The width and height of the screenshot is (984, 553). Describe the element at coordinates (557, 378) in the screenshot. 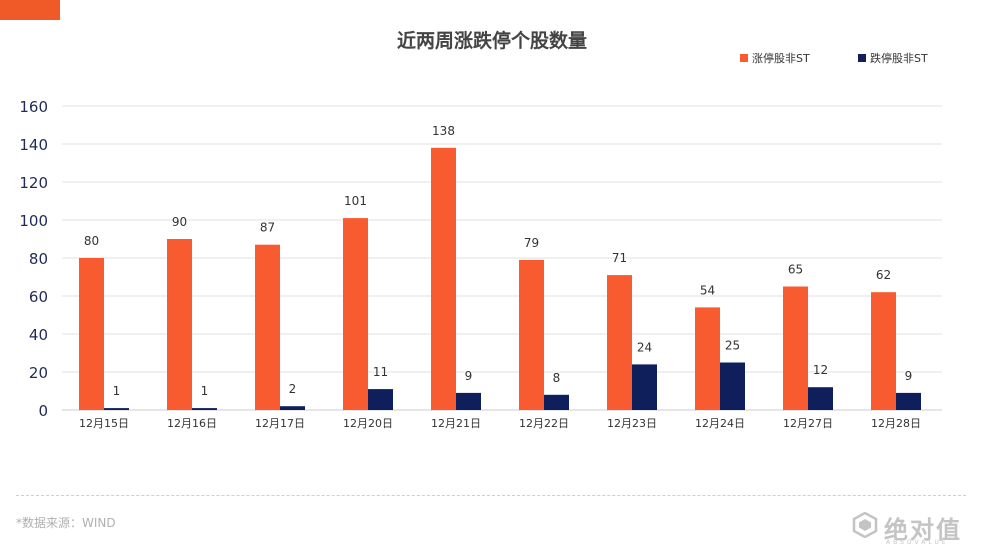

I see `data-label-limit-down: 8` at that location.